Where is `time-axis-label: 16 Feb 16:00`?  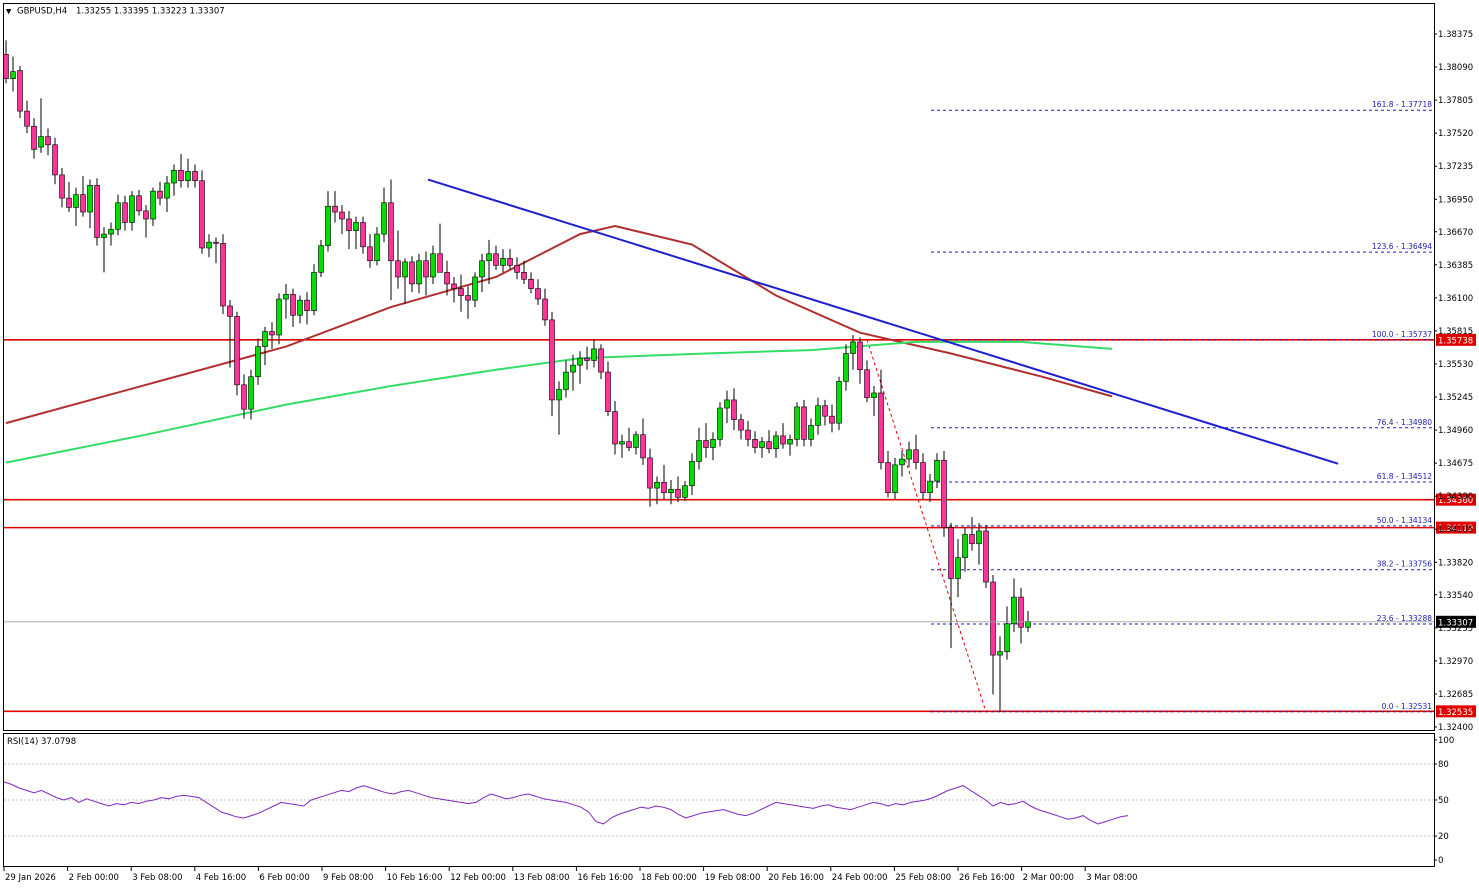
time-axis-label: 16 Feb 16:00 is located at coordinates (605, 878).